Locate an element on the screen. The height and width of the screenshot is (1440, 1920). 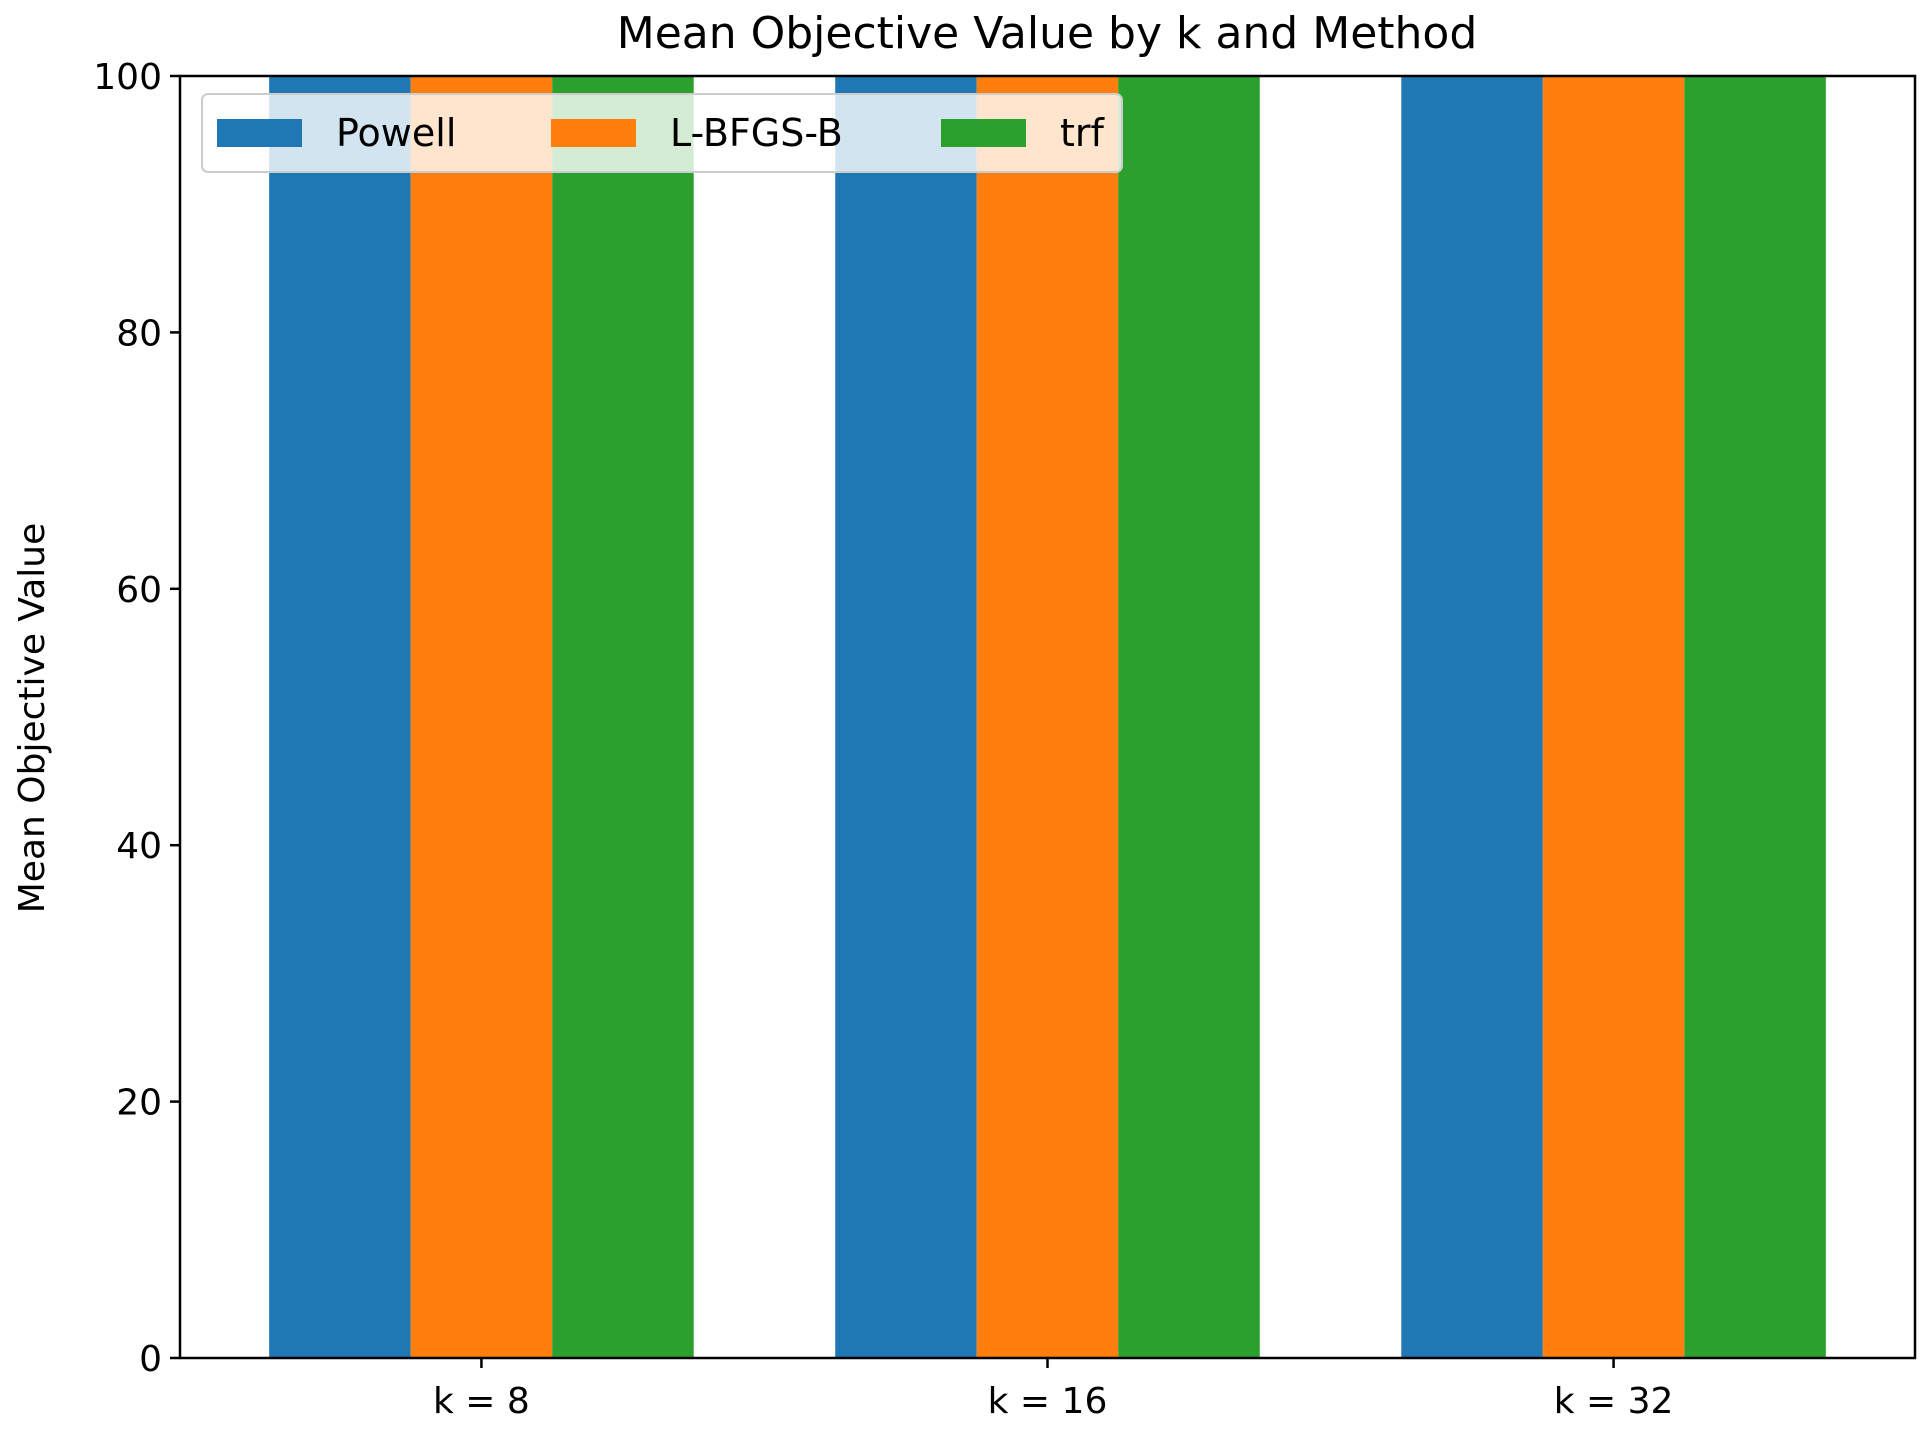
y-tick-label: 40 is located at coordinates (139, 846).